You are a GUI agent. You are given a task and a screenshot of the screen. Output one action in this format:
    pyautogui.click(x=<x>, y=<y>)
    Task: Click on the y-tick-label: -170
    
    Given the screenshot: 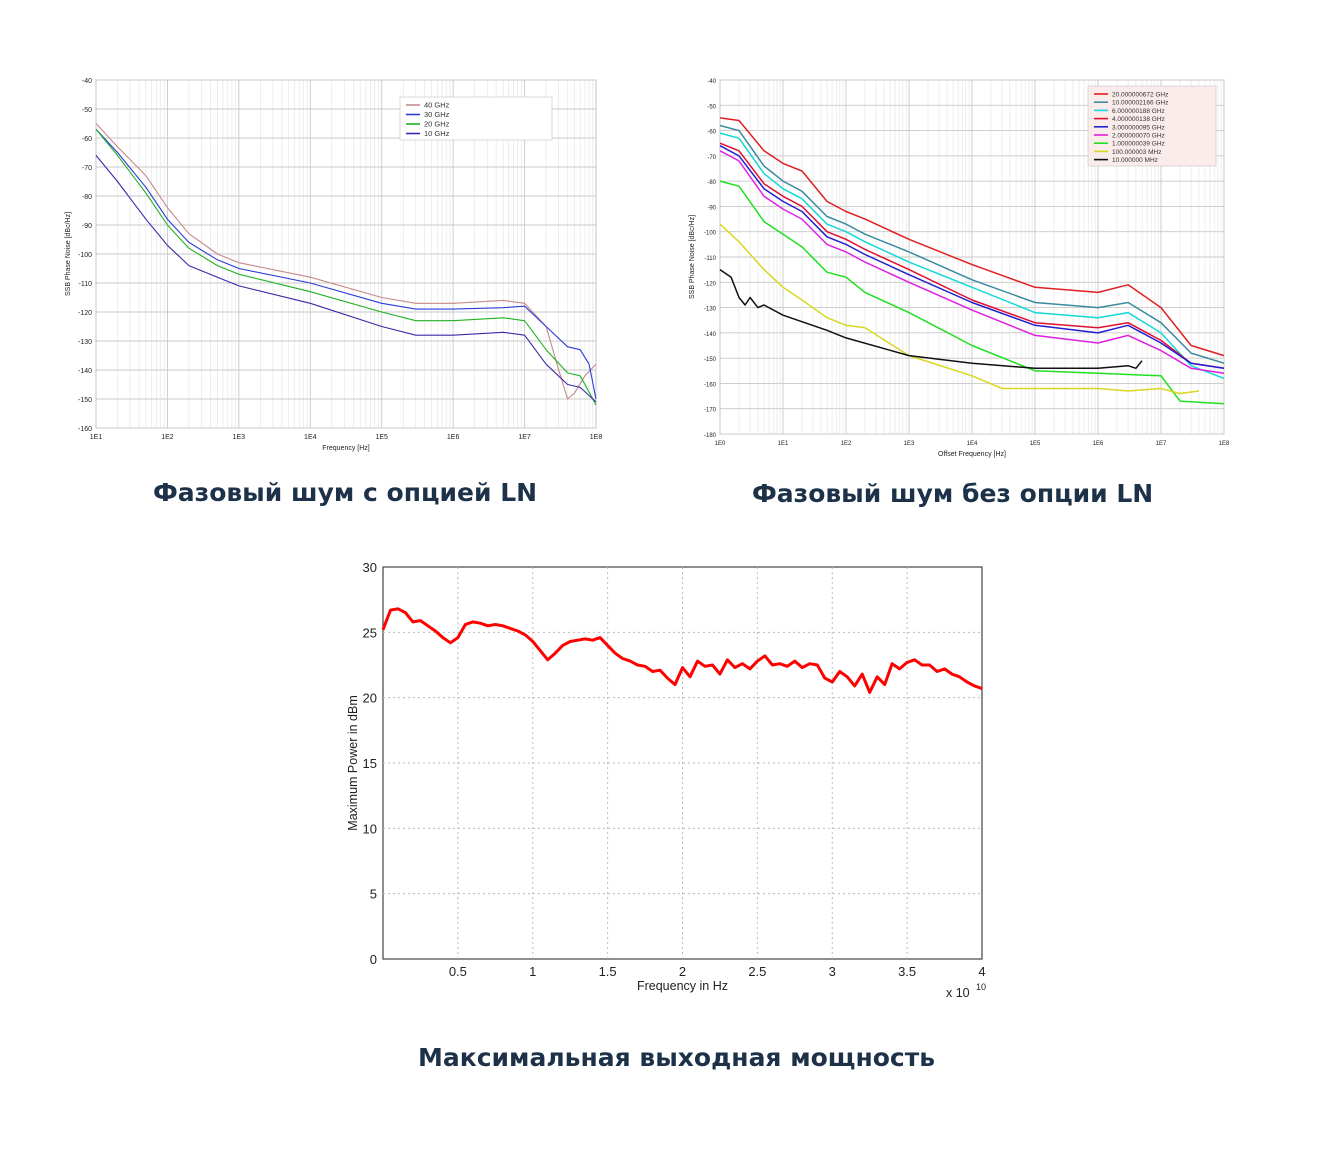 What is the action you would take?
    pyautogui.click(x=710, y=411)
    